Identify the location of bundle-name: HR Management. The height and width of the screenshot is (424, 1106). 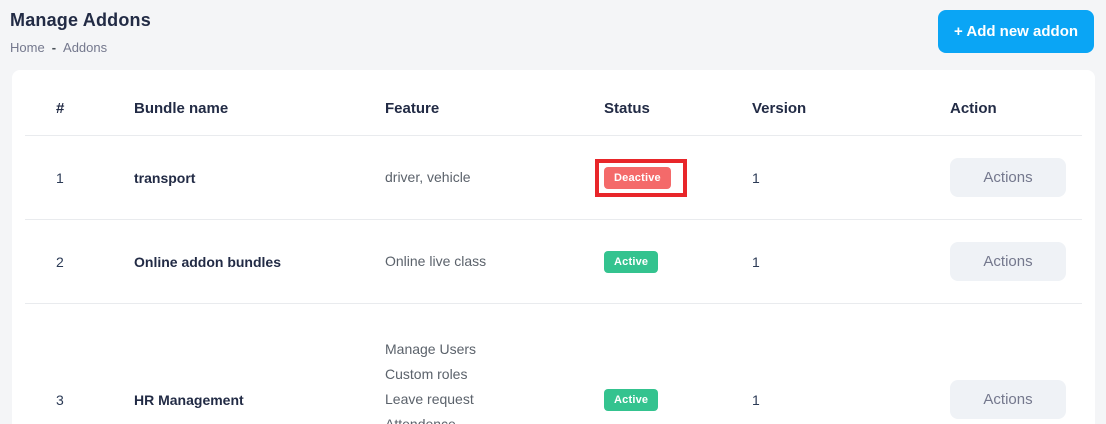
(259, 363).